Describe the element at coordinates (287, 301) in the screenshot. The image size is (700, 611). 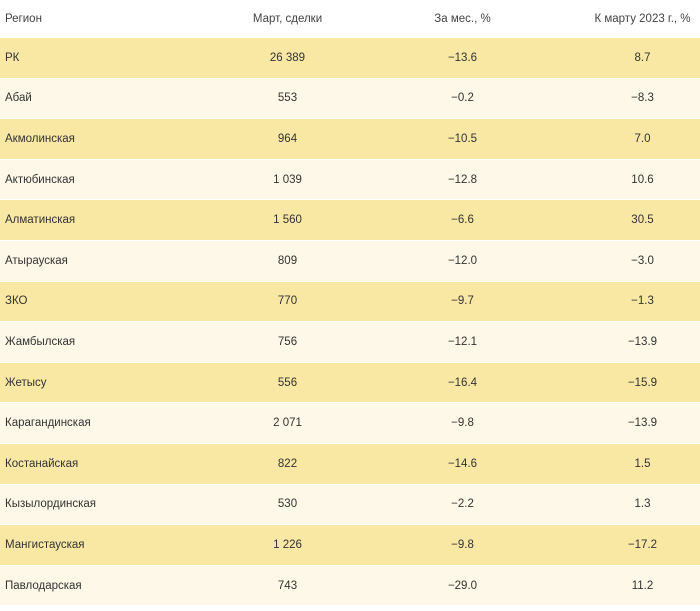
I see `cell-deals: 770` at that location.